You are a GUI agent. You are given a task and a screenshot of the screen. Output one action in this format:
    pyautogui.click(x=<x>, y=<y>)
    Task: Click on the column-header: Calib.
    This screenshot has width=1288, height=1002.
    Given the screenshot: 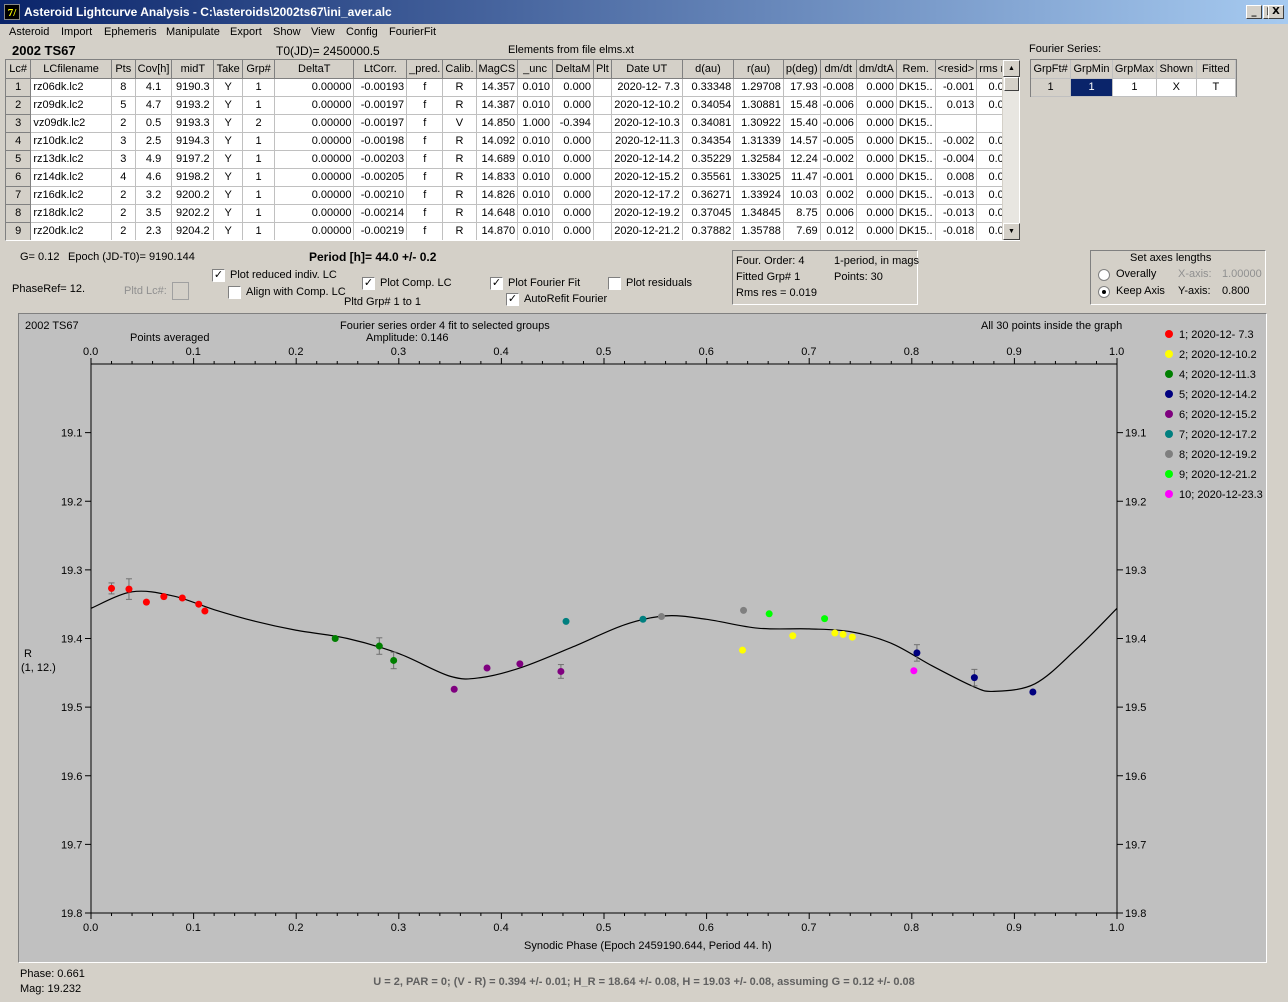 What is the action you would take?
    pyautogui.click(x=459, y=69)
    